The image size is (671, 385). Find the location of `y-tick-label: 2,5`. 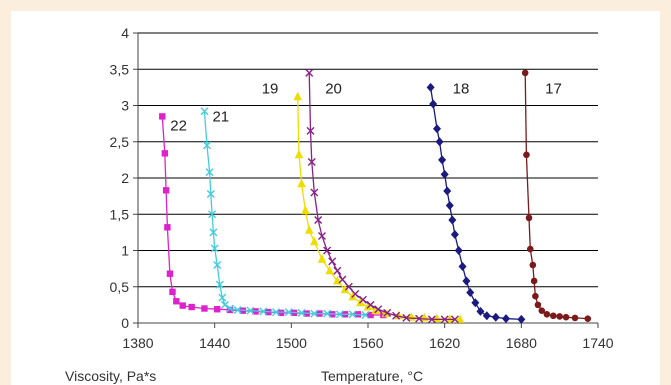

y-tick-label: 2,5 is located at coordinates (120, 142).